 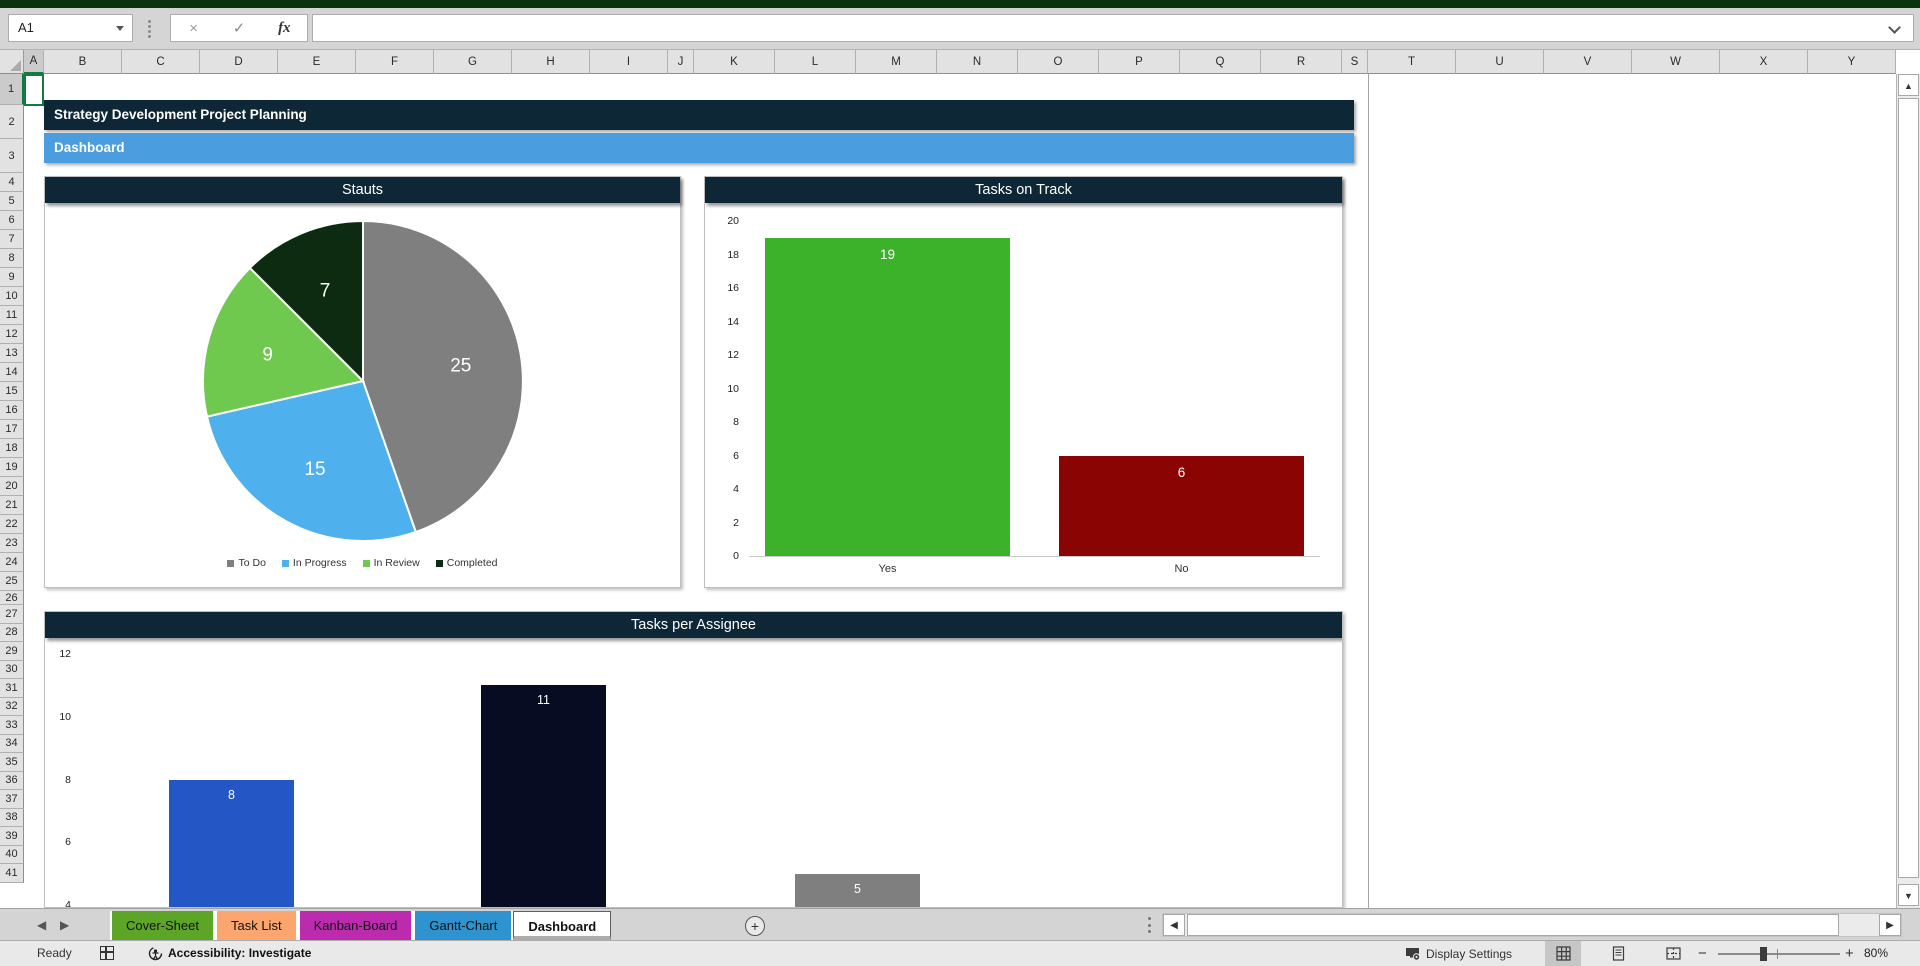 What do you see at coordinates (1908, 488) in the screenshot?
I see `vertical-scroll-thumb` at bounding box center [1908, 488].